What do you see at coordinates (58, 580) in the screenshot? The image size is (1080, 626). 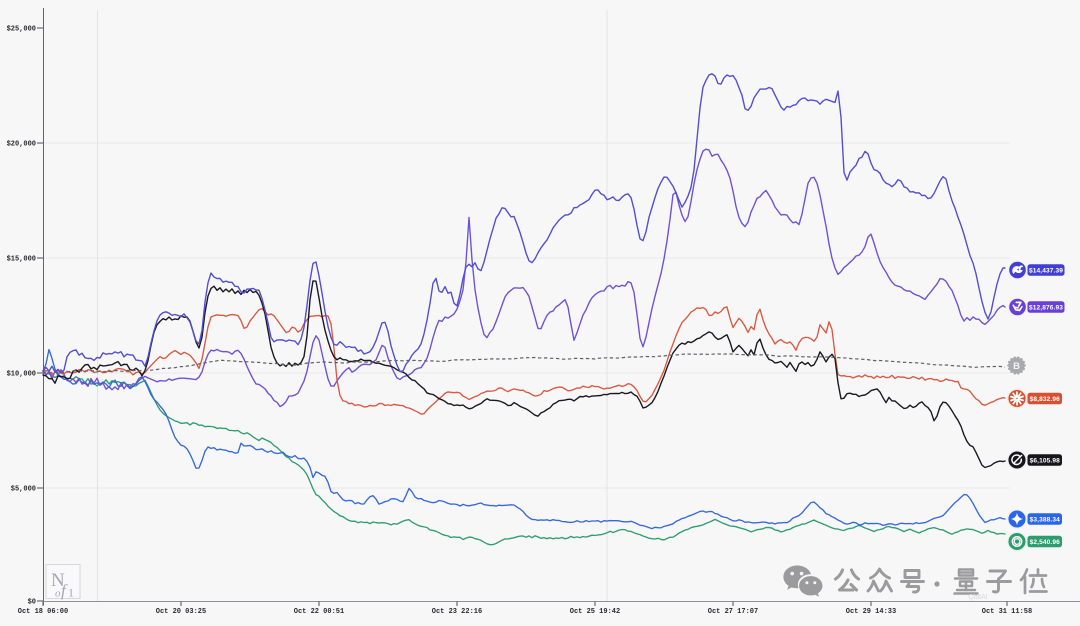 I see `svg-text: N` at bounding box center [58, 580].